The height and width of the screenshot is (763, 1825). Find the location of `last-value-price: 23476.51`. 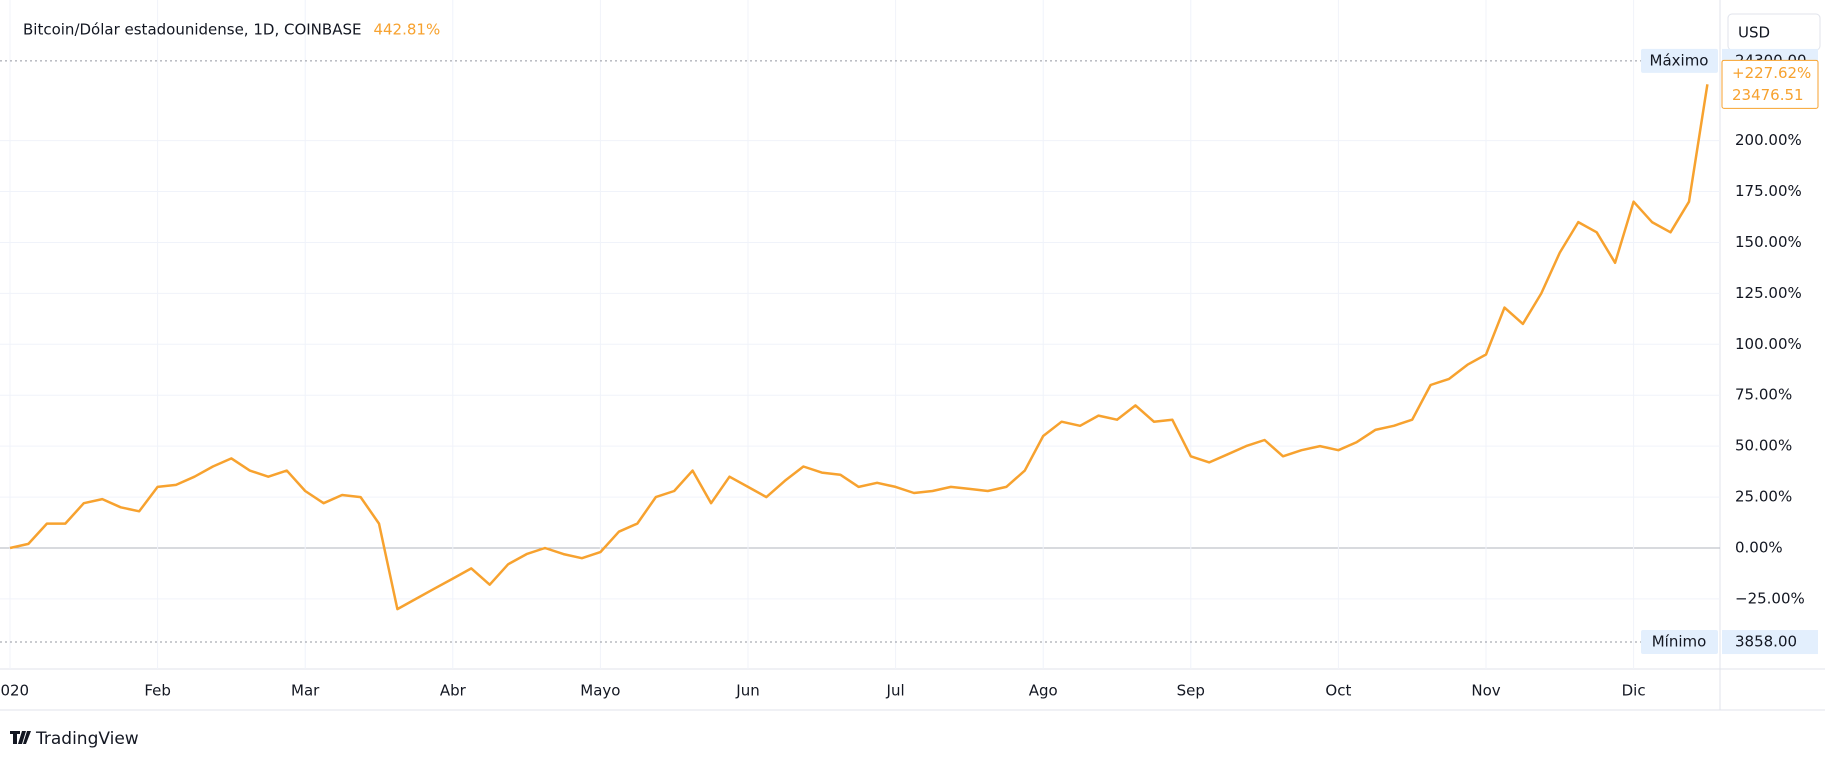

last-value-price: 23476.51 is located at coordinates (1768, 95).